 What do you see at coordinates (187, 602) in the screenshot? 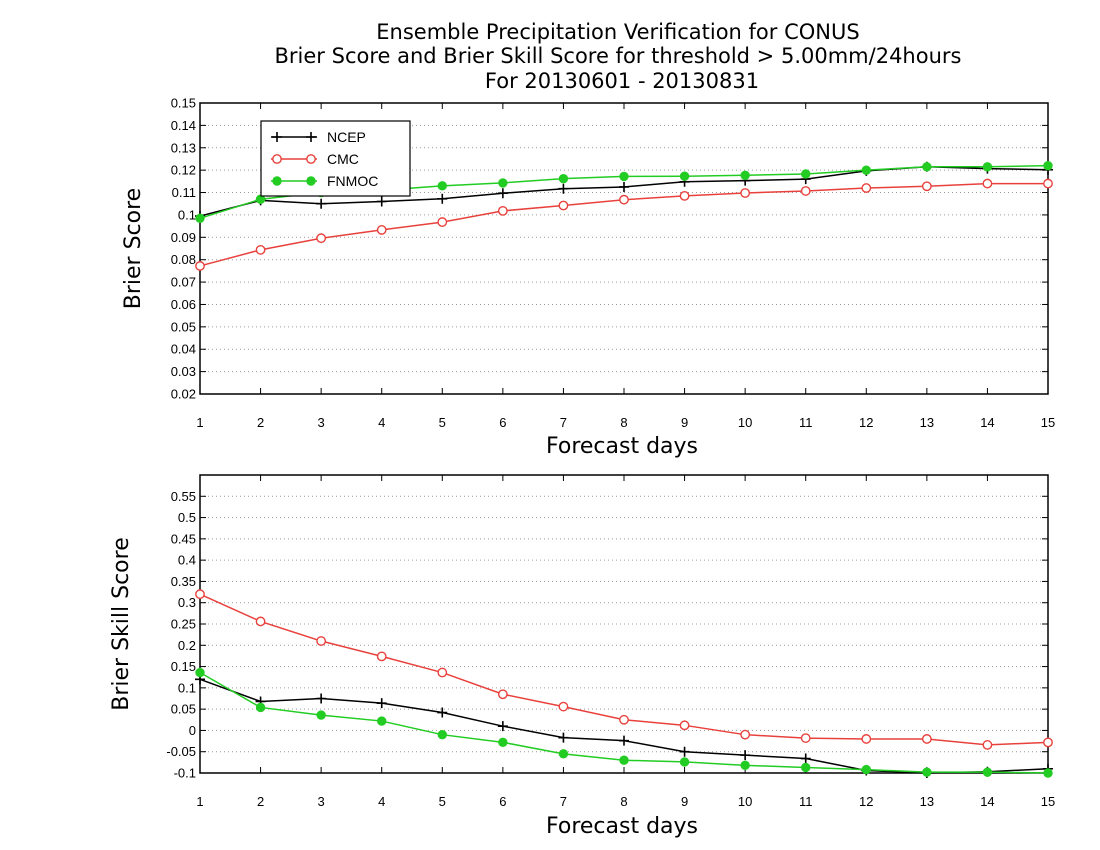
I see `y-tick-label: 0.3` at bounding box center [187, 602].